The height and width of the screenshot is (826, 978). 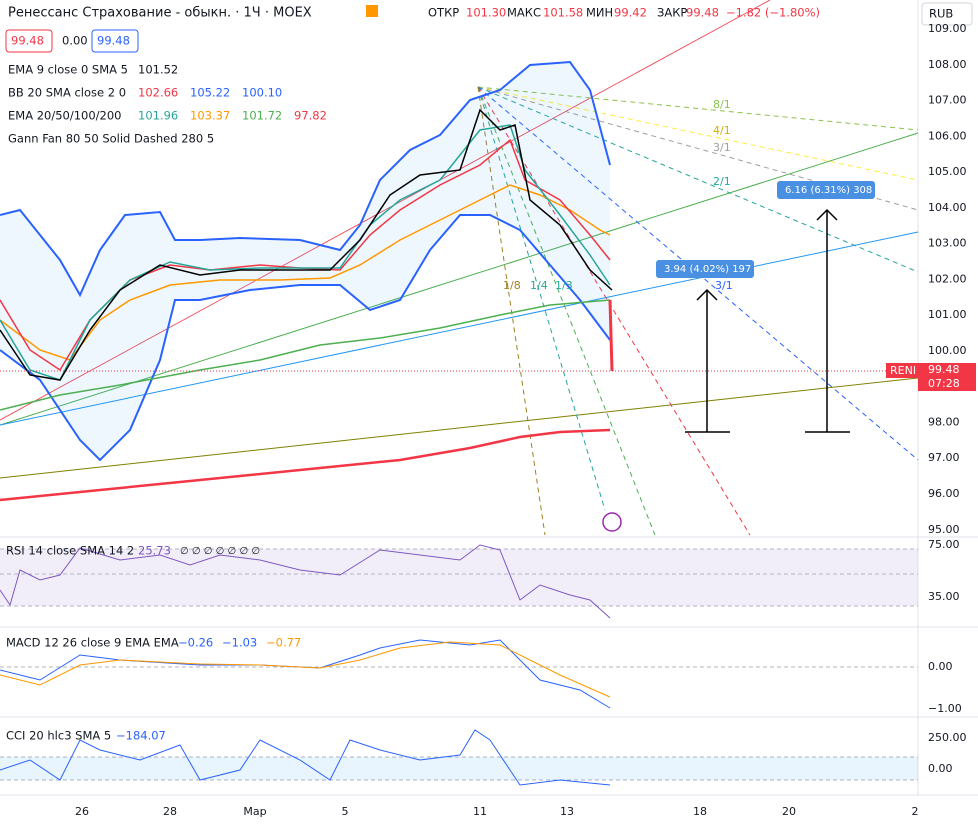 What do you see at coordinates (70, 551) in the screenshot?
I see `rsi-name: RSI 14 close SMA 14 2` at bounding box center [70, 551].